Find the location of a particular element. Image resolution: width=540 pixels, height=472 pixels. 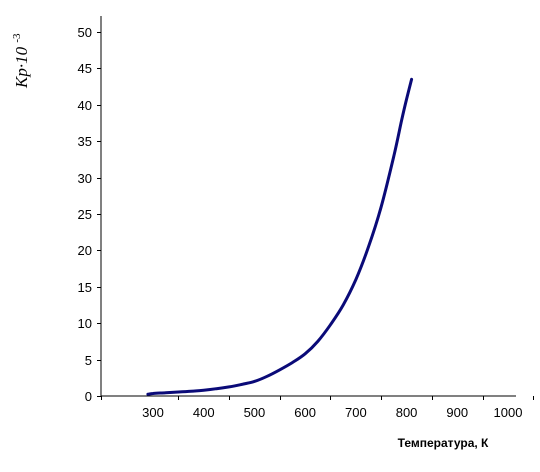

x-tick-label: 500 is located at coordinates (255, 412).